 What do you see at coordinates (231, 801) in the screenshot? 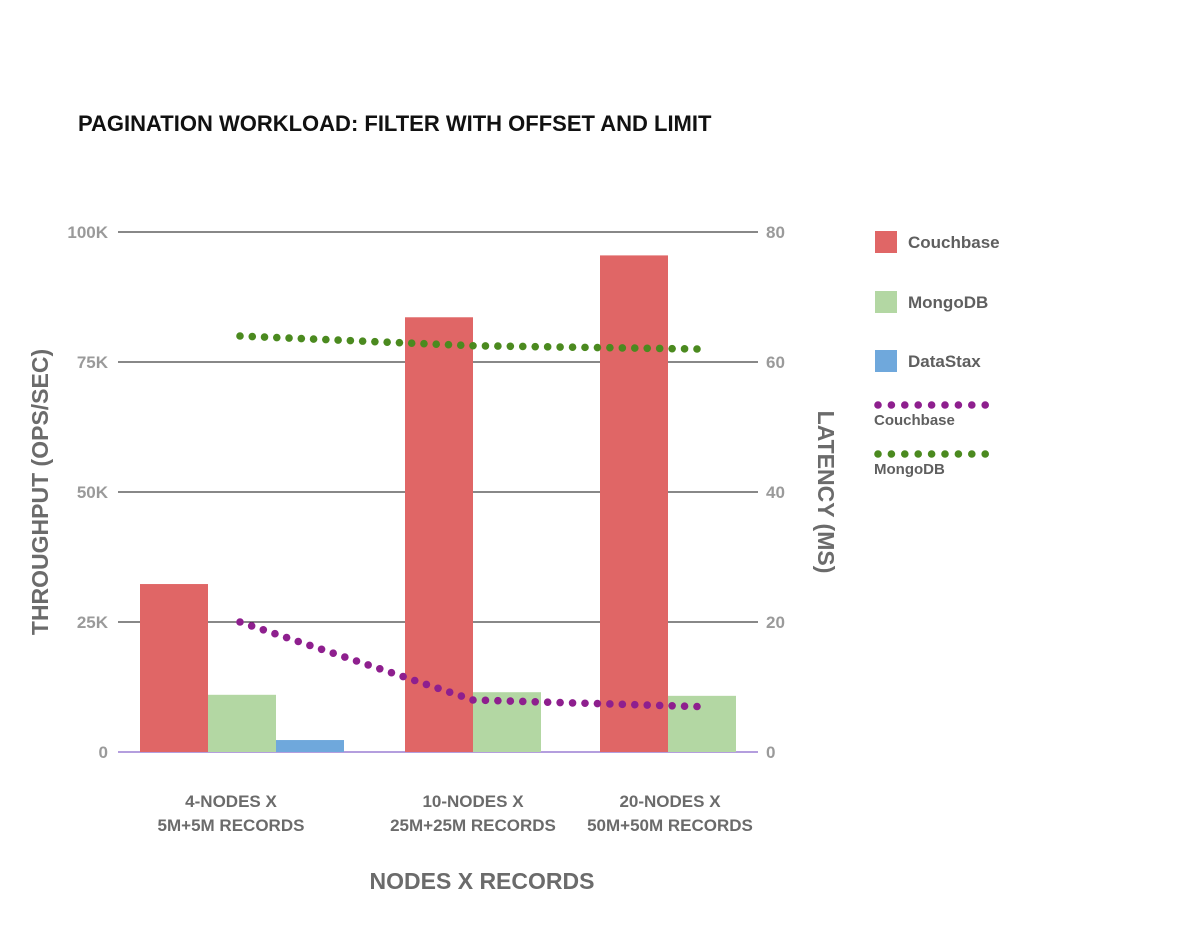
I see `x-tick-label: 4-NODES X` at bounding box center [231, 801].